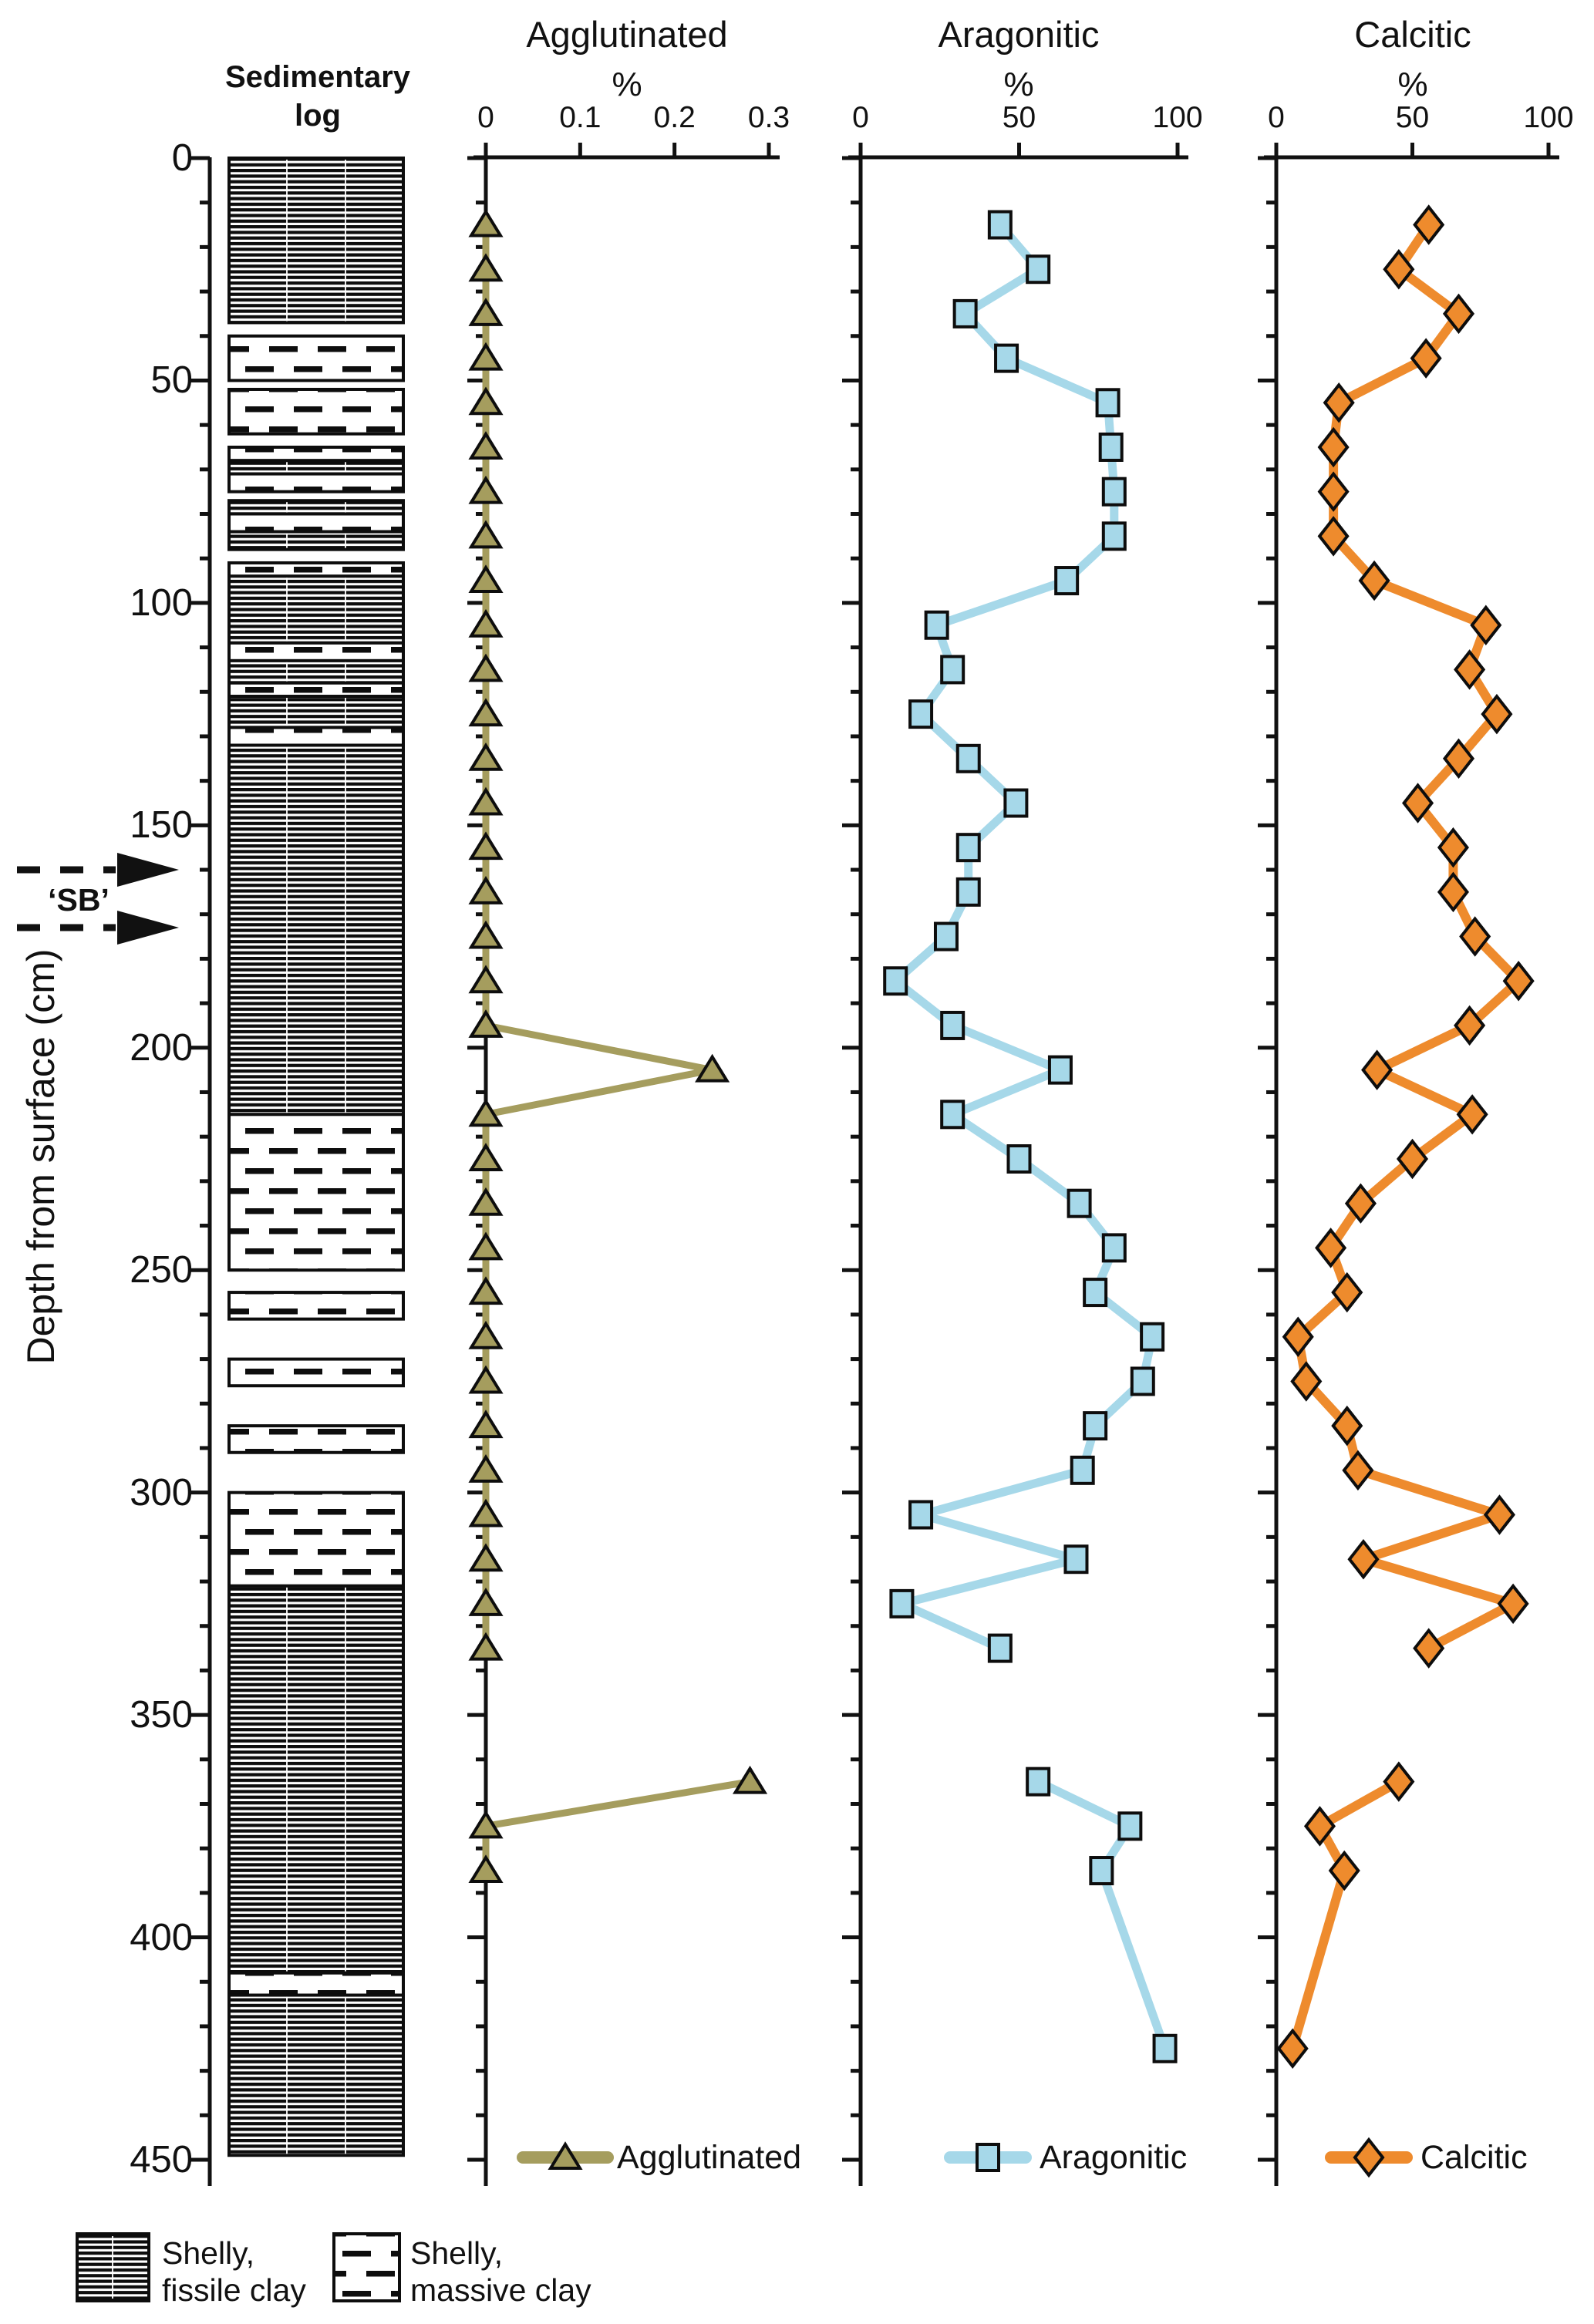 Image resolution: width=1594 pixels, height=2324 pixels. What do you see at coordinates (317, 77) in the screenshot?
I see `sedlog-title-line1: Sedimentary` at bounding box center [317, 77].